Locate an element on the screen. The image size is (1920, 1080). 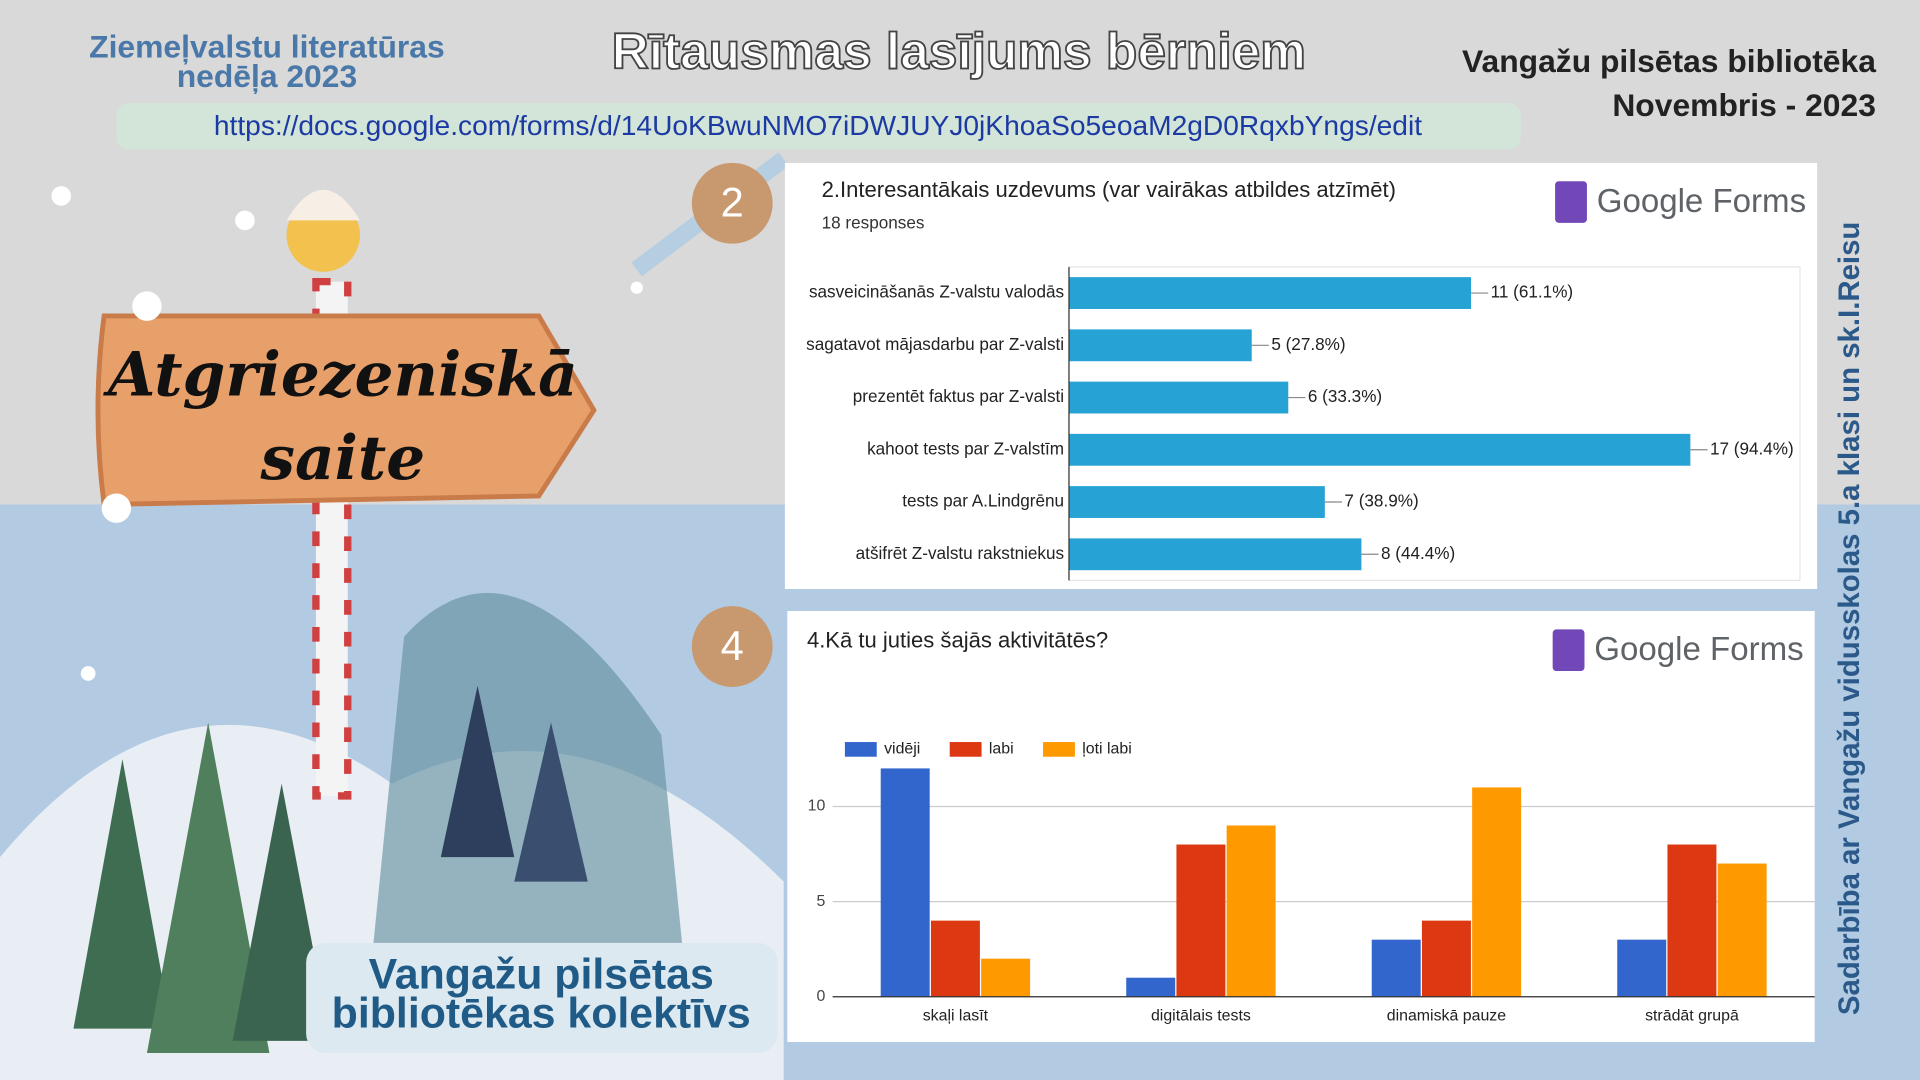
category-label: sagatavot mājasdarbu par Z-valsti is located at coordinates (935, 344).